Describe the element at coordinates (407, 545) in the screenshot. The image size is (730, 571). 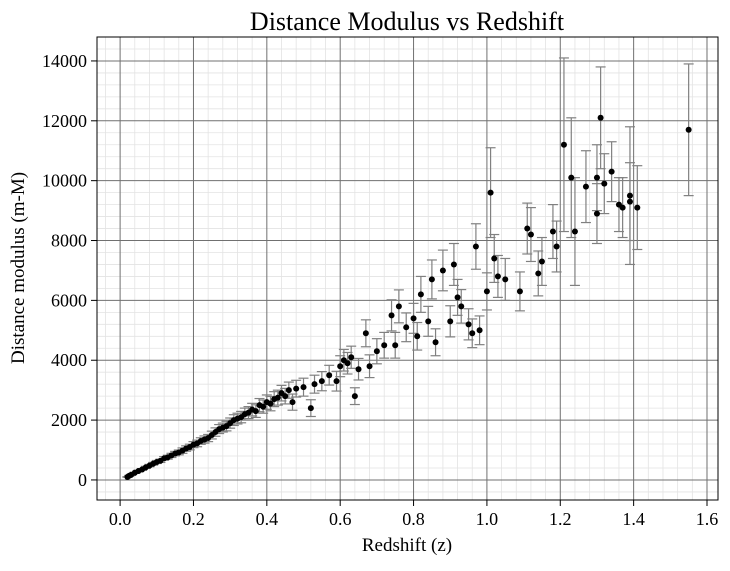
I see `x-axis-label: Redshift (z)` at that location.